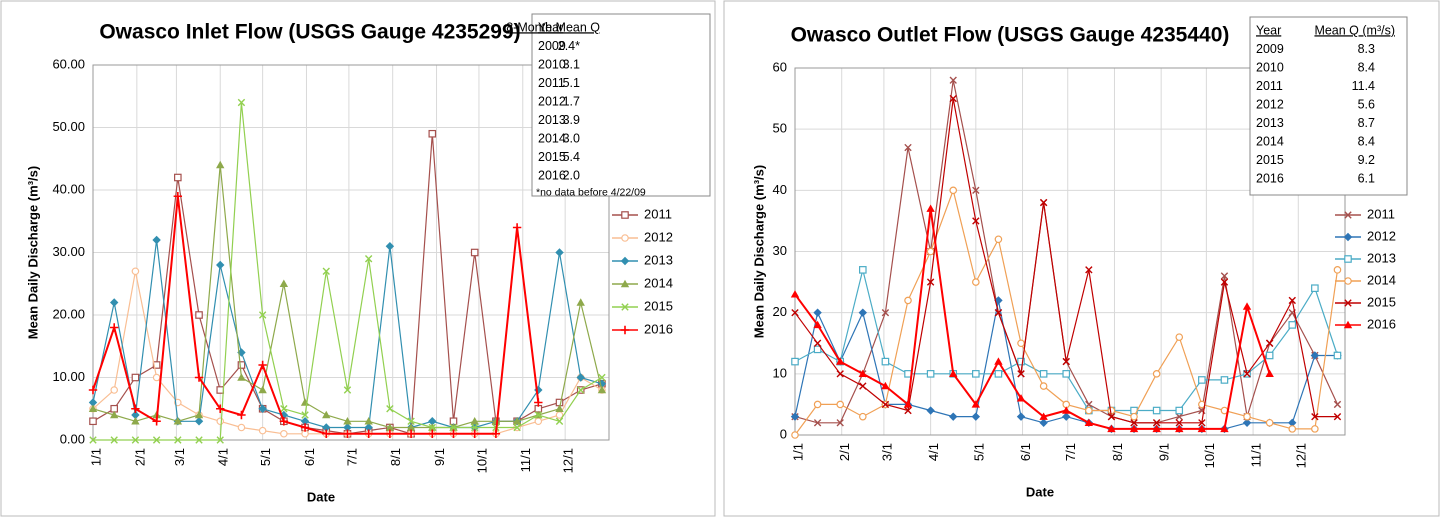  Describe the element at coordinates (1270, 123) in the screenshot. I see `table-cell: 2013` at that location.